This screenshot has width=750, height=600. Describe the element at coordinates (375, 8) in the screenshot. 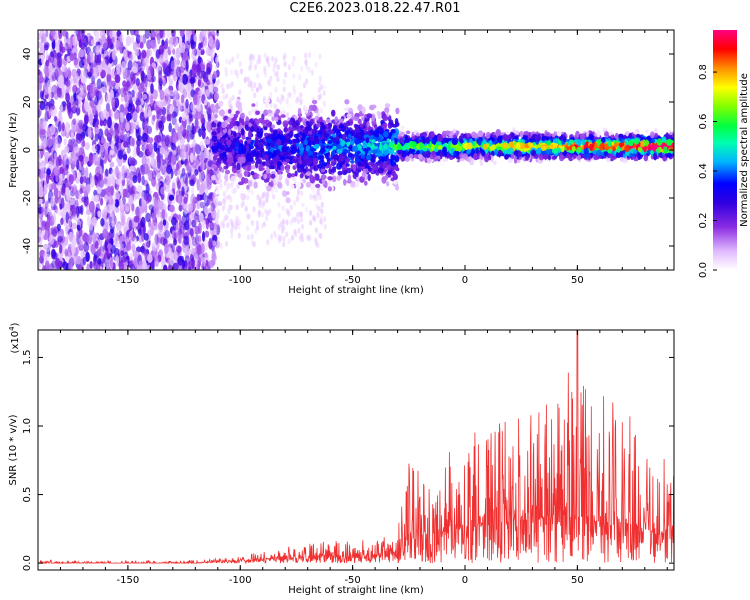

I see `figure-title: C2E6.2023.018.22.47.R01` at that location.